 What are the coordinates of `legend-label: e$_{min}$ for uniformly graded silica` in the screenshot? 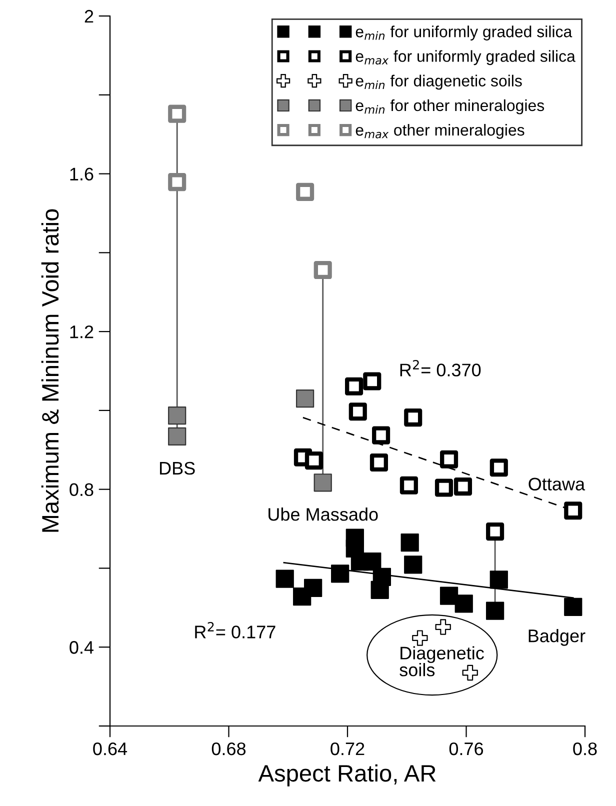 It's located at (464, 33).